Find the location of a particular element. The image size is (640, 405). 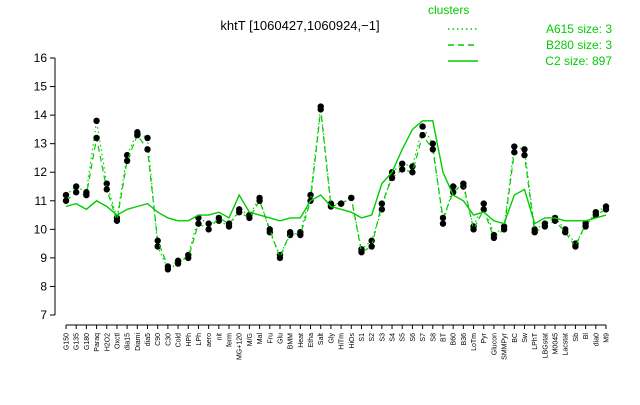

y-tick-label: 13 is located at coordinates (41, 144).